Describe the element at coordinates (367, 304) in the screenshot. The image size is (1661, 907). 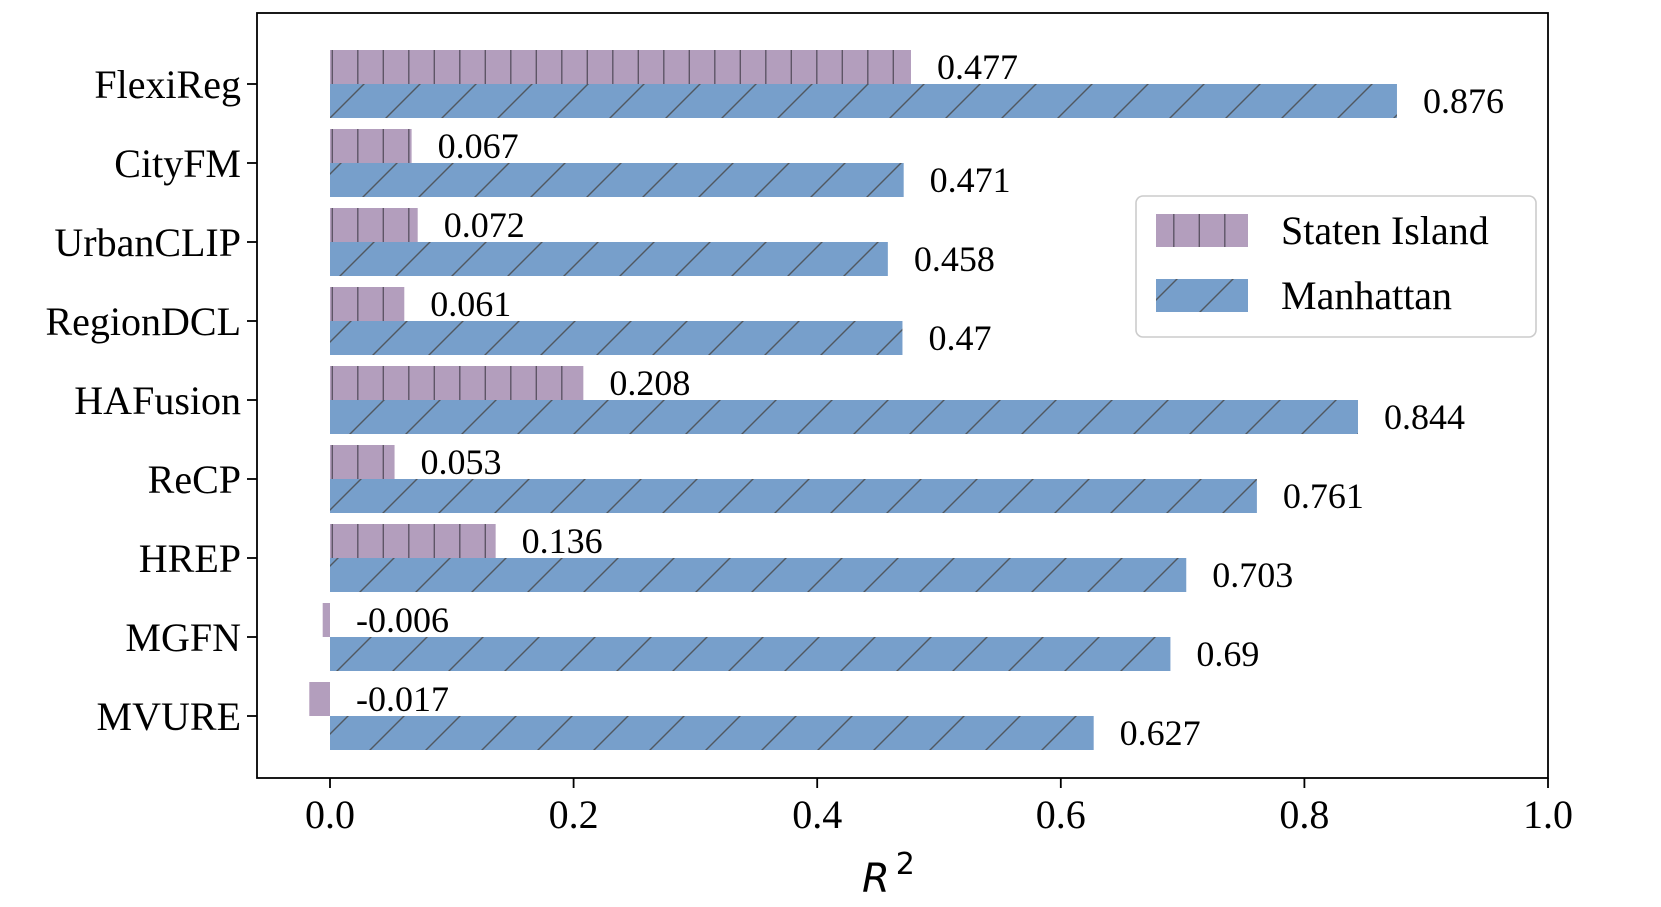
I see `bar-staten-island-regiondcl` at that location.